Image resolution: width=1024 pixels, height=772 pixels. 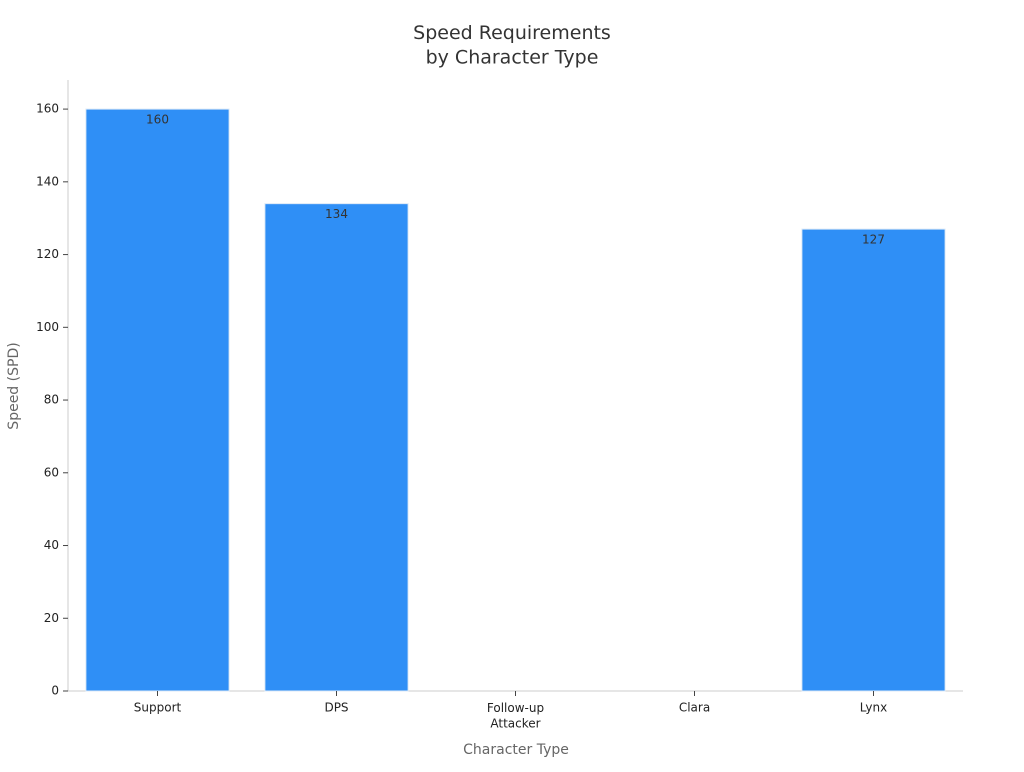 What do you see at coordinates (51, 472) in the screenshot?
I see `y-tick-label: 60` at bounding box center [51, 472].